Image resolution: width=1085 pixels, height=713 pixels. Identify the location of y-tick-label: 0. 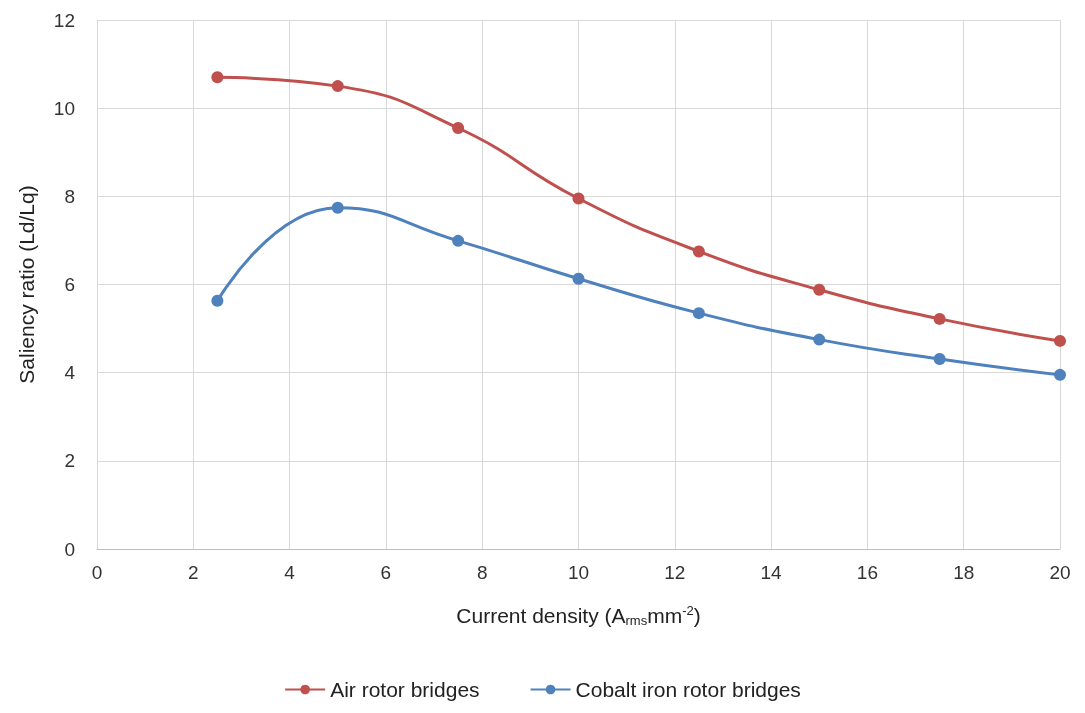
(69, 549).